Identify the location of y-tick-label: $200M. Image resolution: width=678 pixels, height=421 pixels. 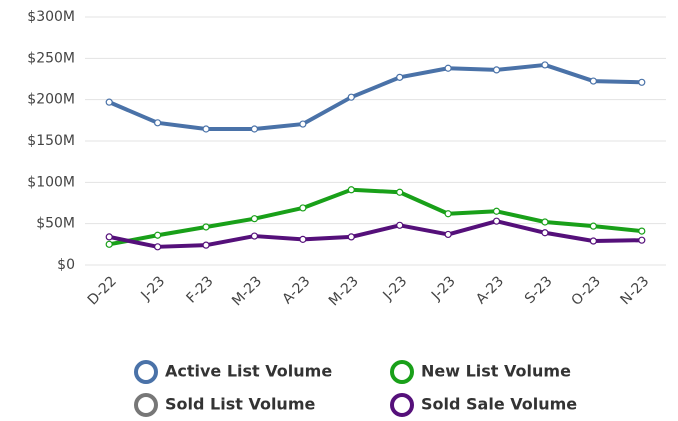
(51, 100).